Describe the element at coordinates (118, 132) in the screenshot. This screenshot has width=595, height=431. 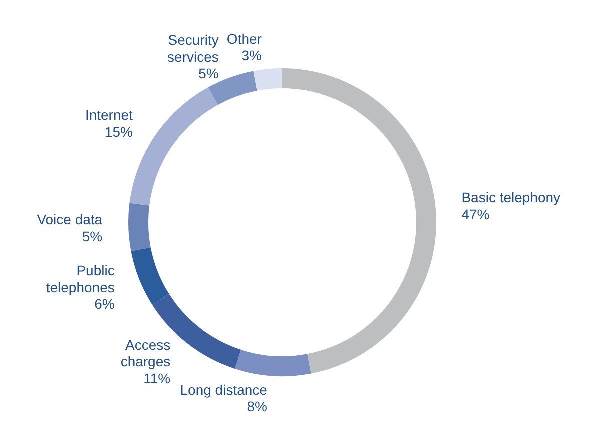
I see `data-label: 15%` at that location.